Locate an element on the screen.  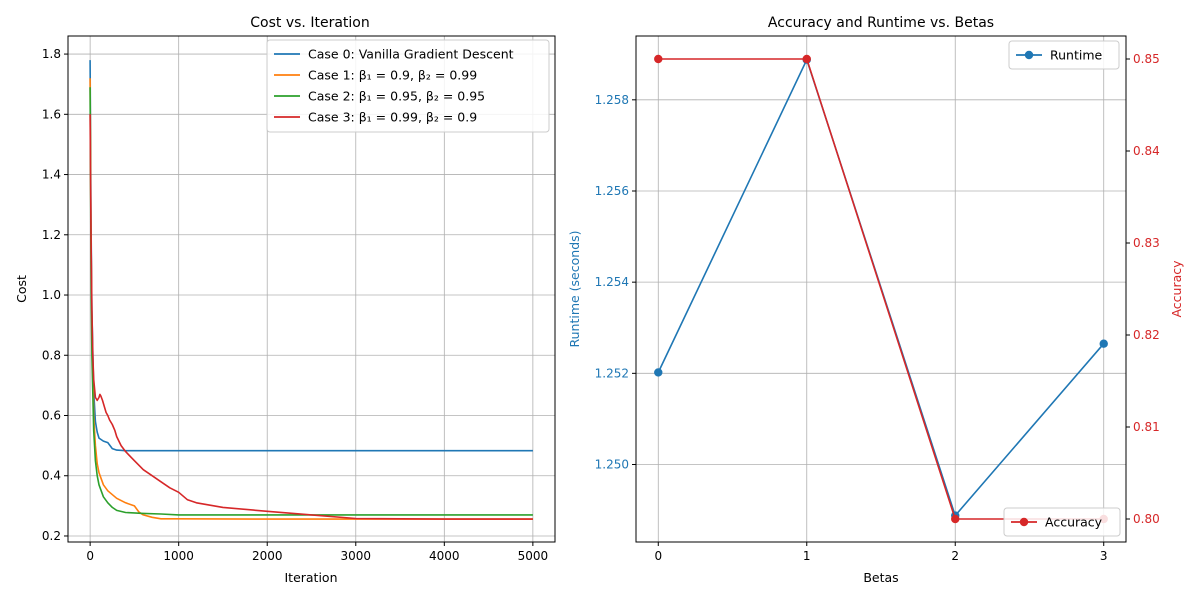
betas-x-tick-label: 1 is located at coordinates (807, 556).